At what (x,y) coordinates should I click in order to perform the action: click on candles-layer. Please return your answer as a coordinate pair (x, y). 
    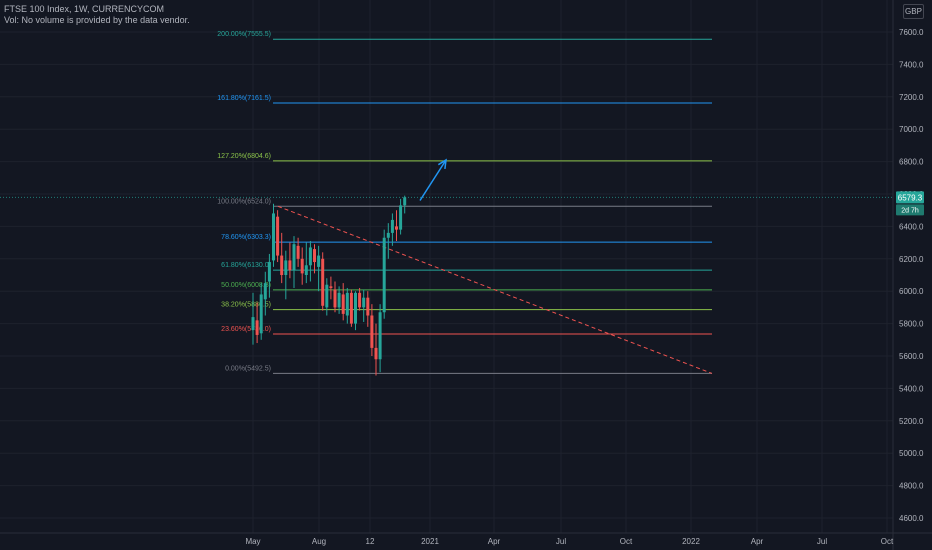
    Looking at the image, I should click on (329, 285).